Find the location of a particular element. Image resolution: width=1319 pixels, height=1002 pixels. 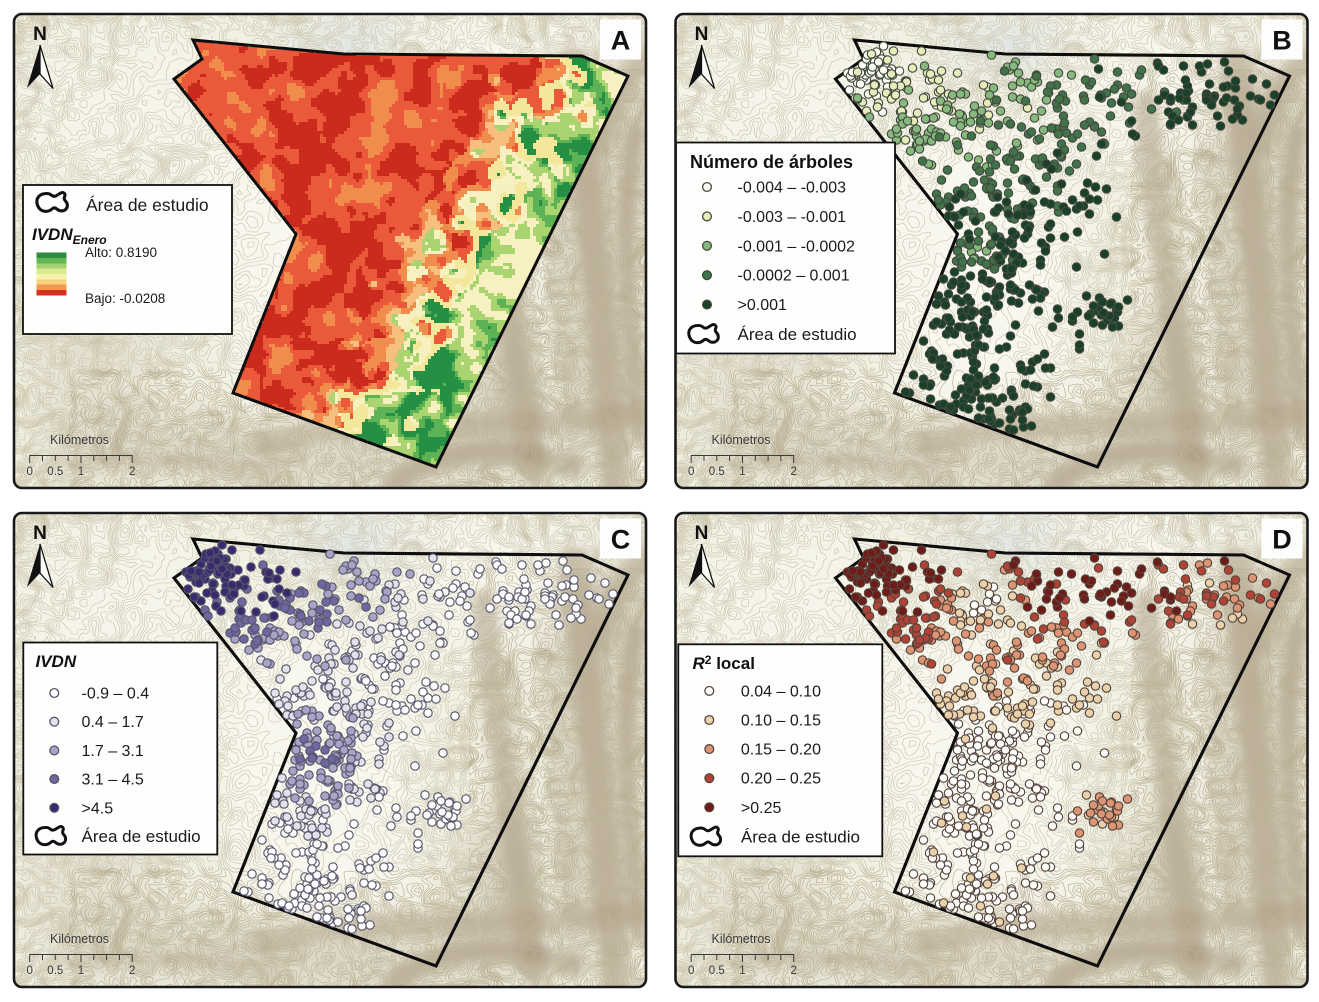

svg-text: 3.1 – 4.5 is located at coordinates (113, 780).